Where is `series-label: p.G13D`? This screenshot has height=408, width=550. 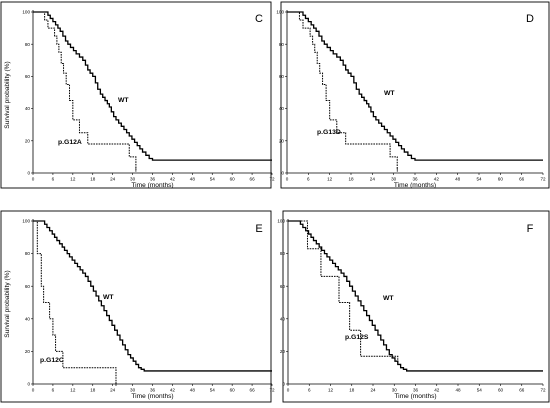 series-label: p.G13D is located at coordinates (329, 132).